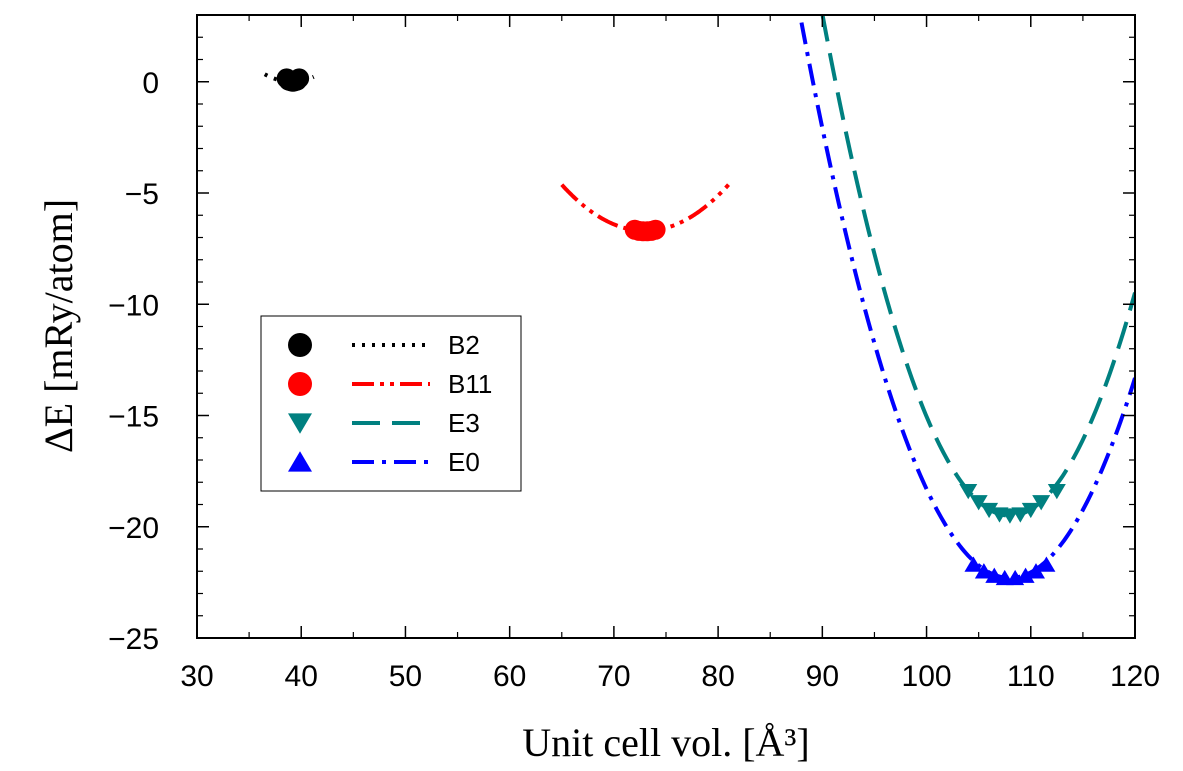 This screenshot has width=1183, height=771. I want to click on y-tick-label: −25, so click(133, 639).